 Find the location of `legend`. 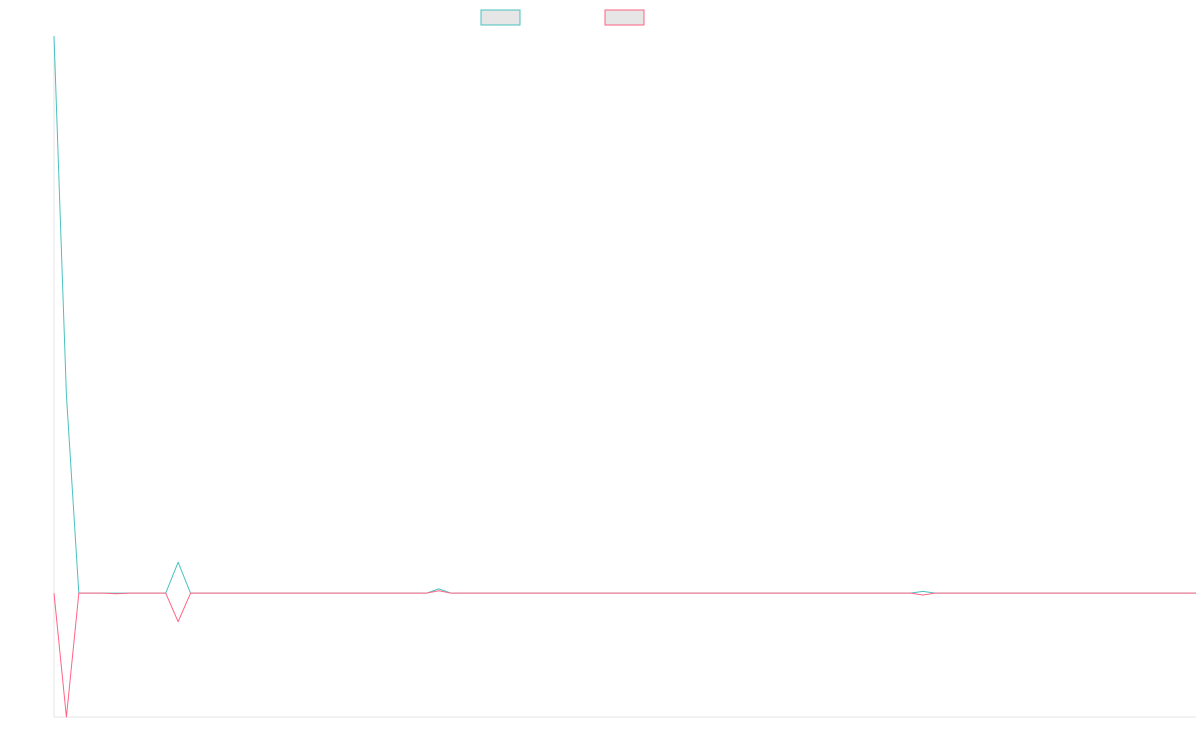

legend is located at coordinates (562, 17).